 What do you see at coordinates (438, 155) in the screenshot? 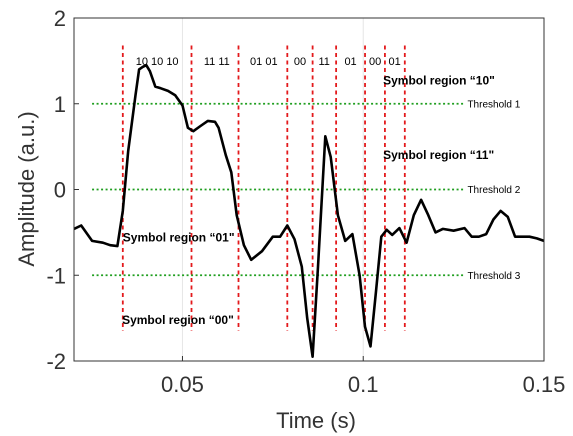
I see `symbol-region-label-2: Symbol region “11"` at bounding box center [438, 155].